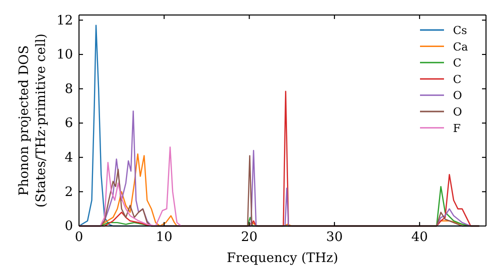 This screenshot has width=500, height=280. I want to click on y-tick-label: 10, so click(64, 55).